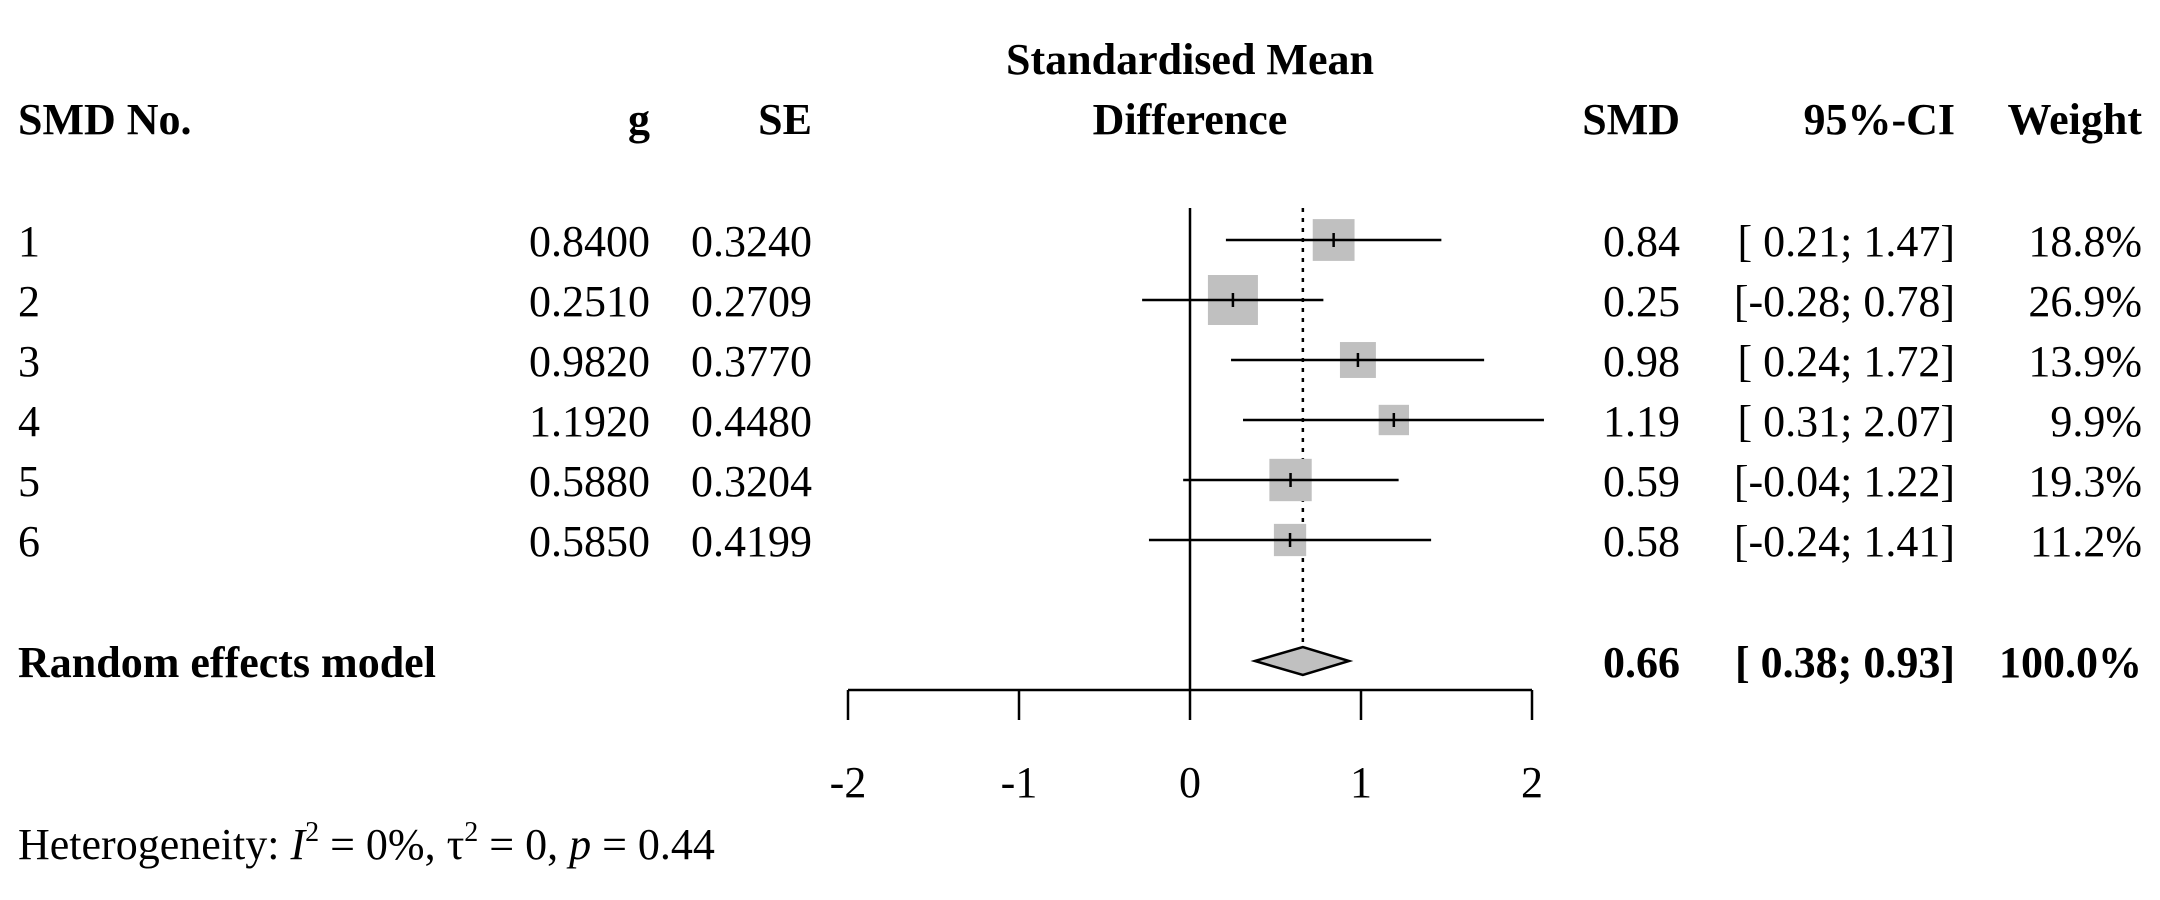 This screenshot has width=2160, height=900. What do you see at coordinates (227, 662) in the screenshot?
I see `summary-label: Random effects model` at bounding box center [227, 662].